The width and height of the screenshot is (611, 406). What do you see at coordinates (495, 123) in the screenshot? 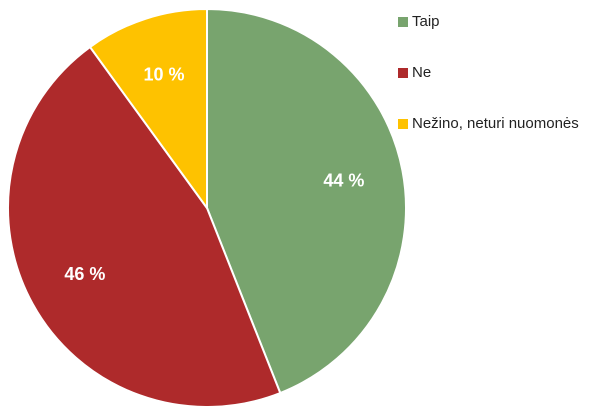
I see `legend-label: Nežino, neturi nuomonės` at bounding box center [495, 123].